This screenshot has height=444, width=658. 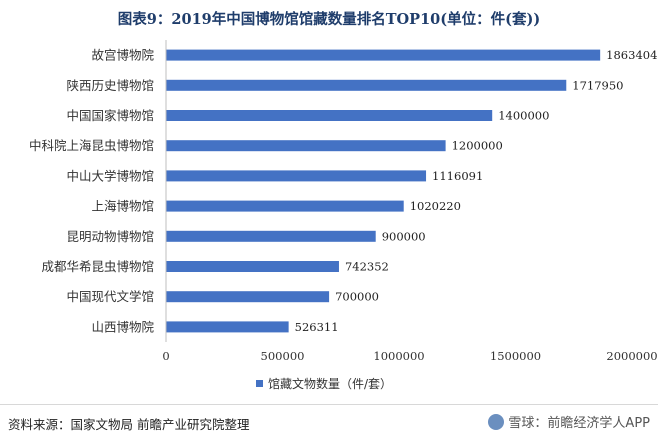 I want to click on x-tick-label: 0, so click(x=165, y=356).